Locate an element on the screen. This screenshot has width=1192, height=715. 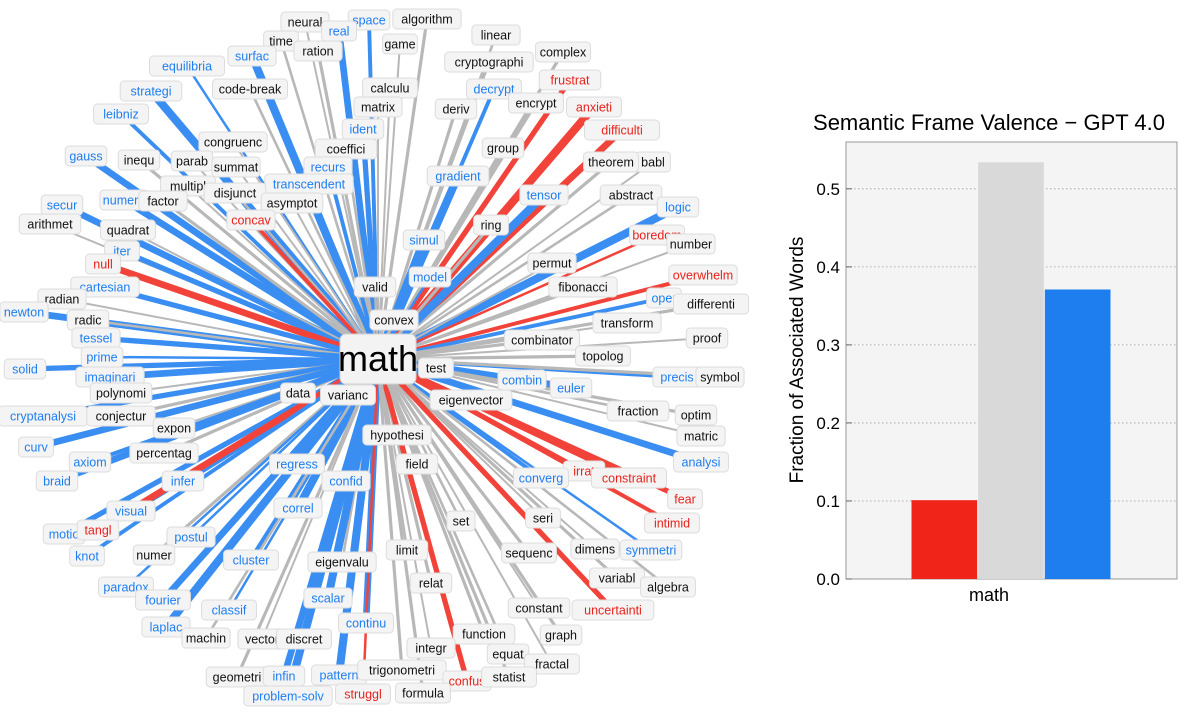
node-ring: ring is located at coordinates (491, 225).